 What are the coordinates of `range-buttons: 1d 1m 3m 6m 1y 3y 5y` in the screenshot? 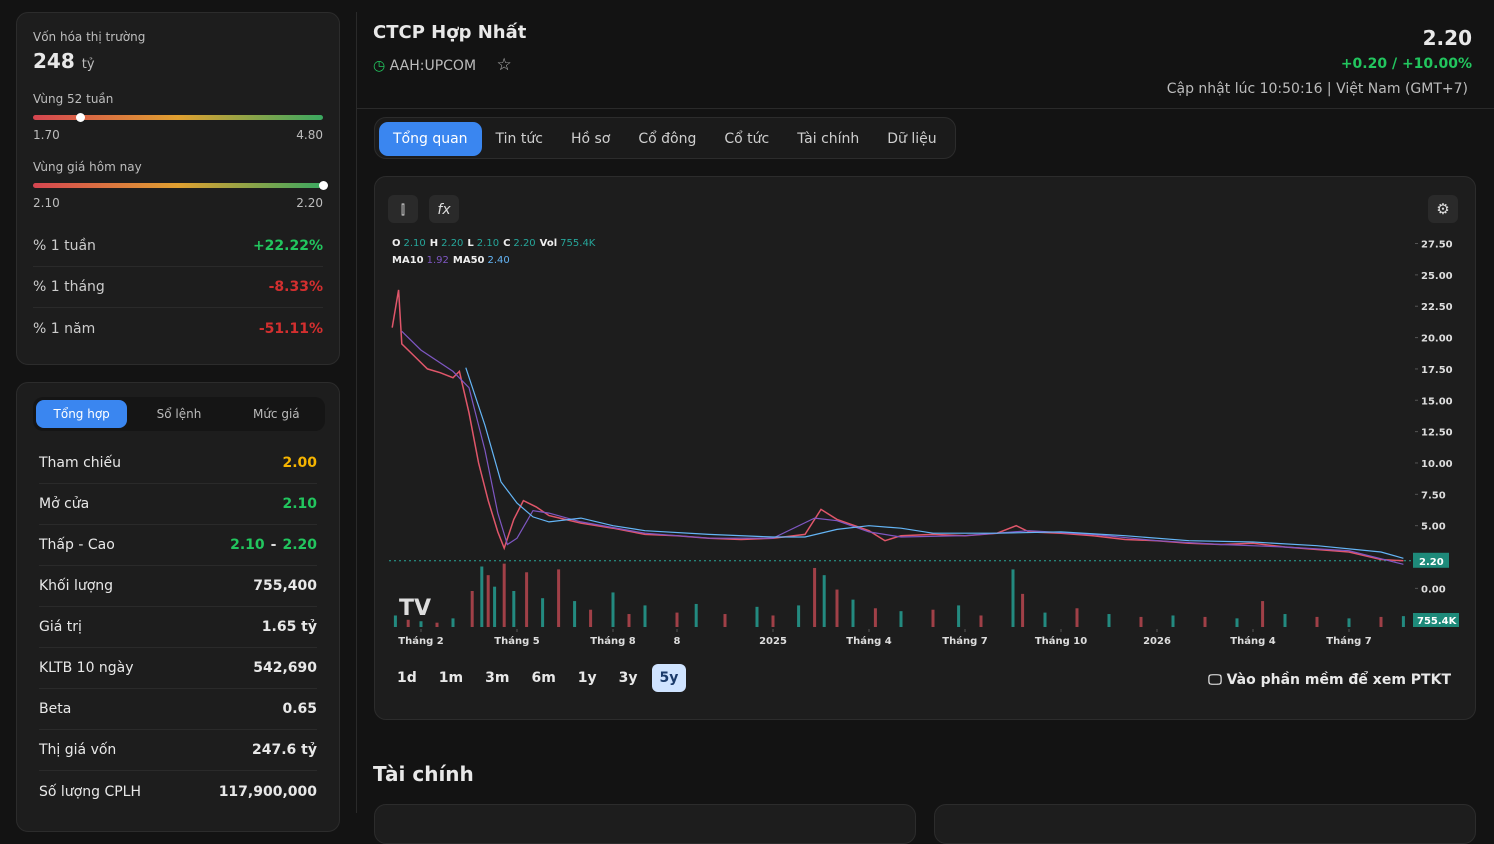 It's located at (538, 678).